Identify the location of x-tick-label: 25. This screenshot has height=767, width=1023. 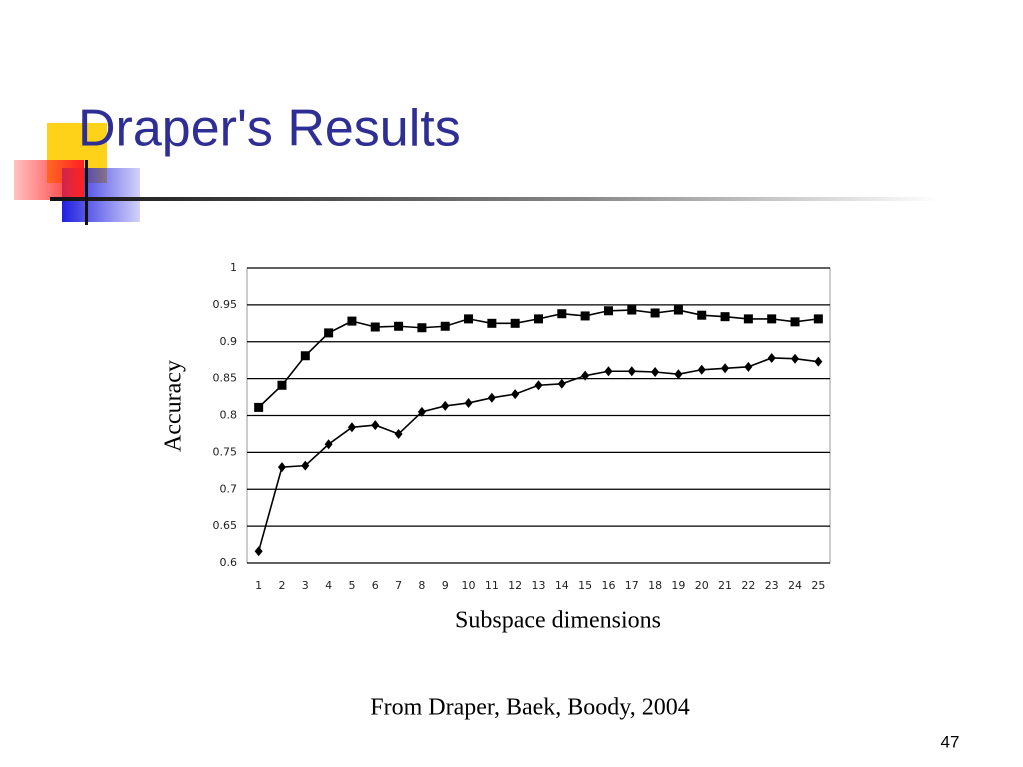
(818, 585).